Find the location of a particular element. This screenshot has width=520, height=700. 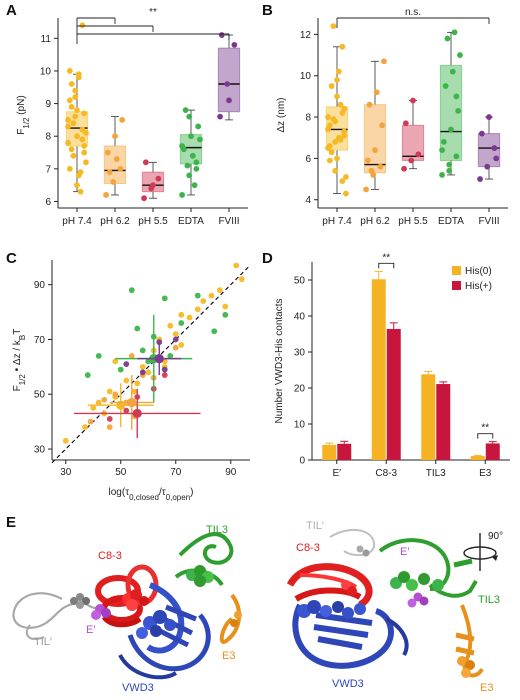

e-prime-right is located at coordinates (418, 600).